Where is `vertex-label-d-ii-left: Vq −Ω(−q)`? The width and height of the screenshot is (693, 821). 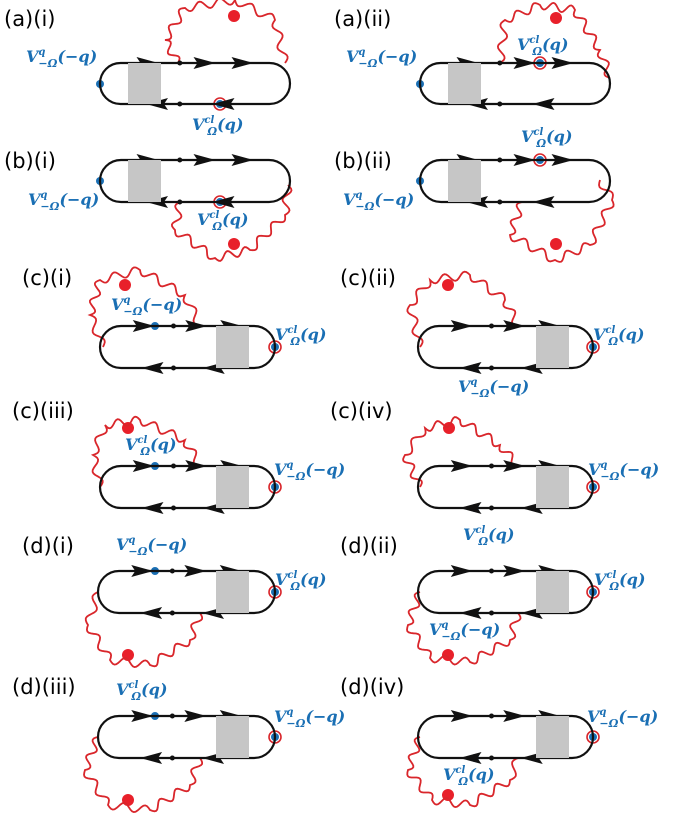
vertex-label-d-ii-left: Vq −Ω(−q) is located at coordinates (464, 631).